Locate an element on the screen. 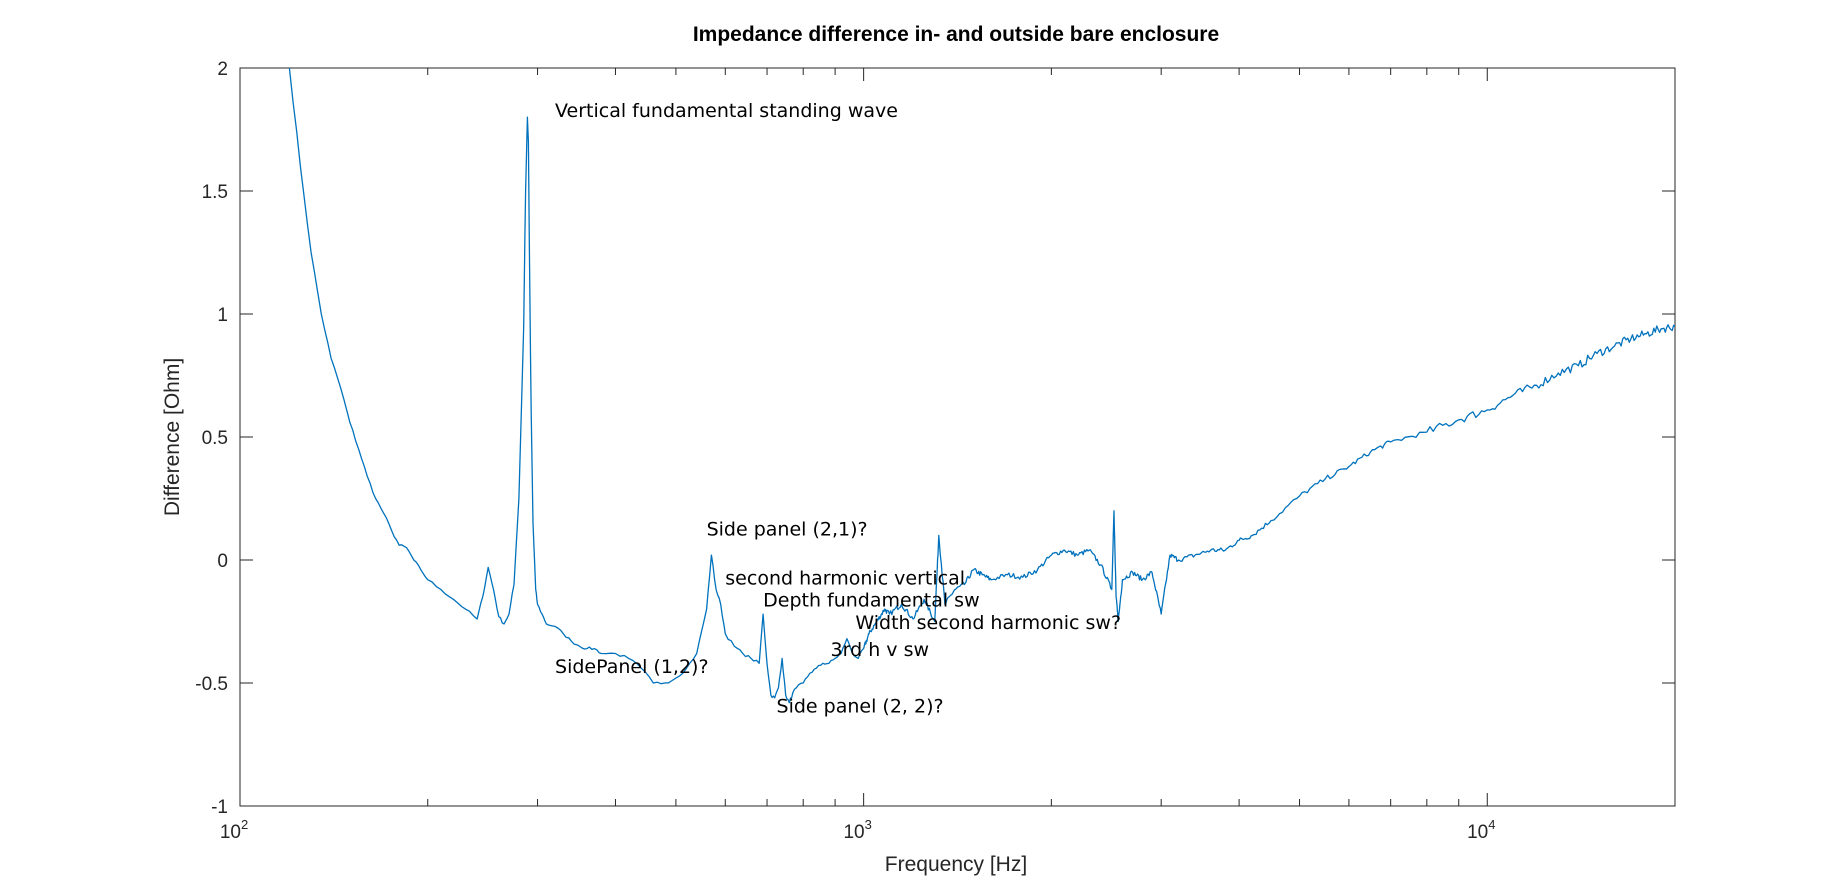 The width and height of the screenshot is (1825, 891). annotation: Width second harmonic sw? is located at coordinates (988, 623).